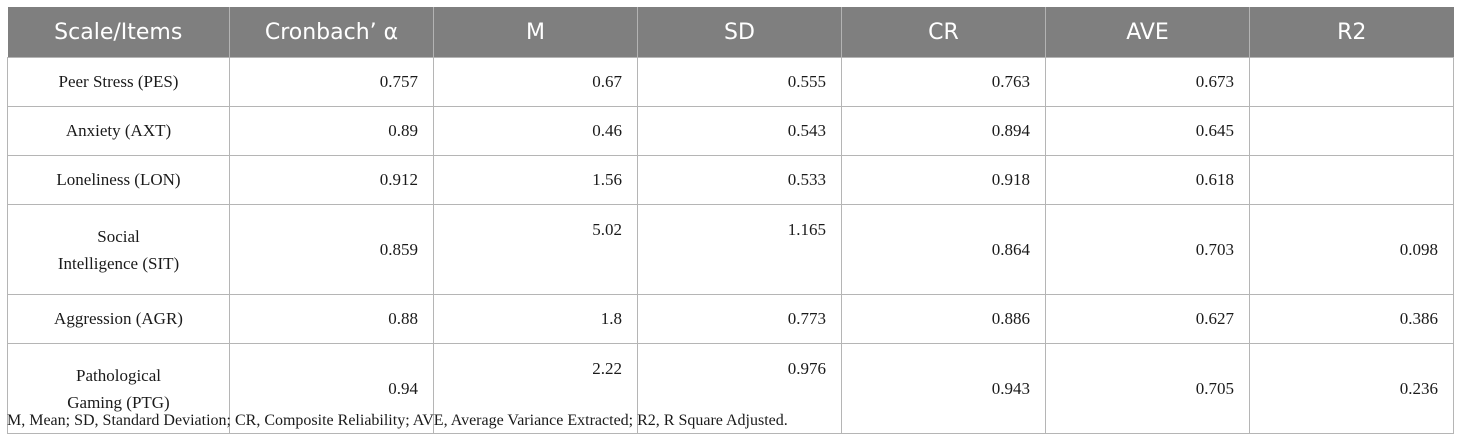 The height and width of the screenshot is (441, 1460). Describe the element at coordinates (535, 131) in the screenshot. I see `cell-mean: 0.46` at that location.